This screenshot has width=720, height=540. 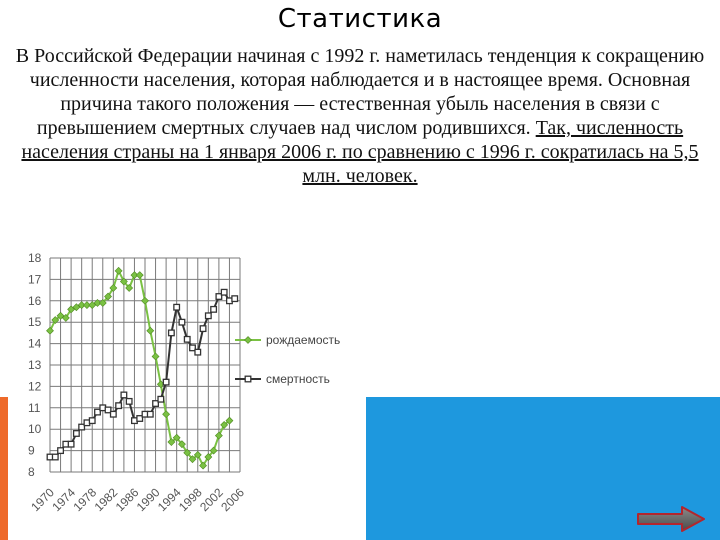 I want to click on y-tick-label: 8, so click(x=31, y=472).